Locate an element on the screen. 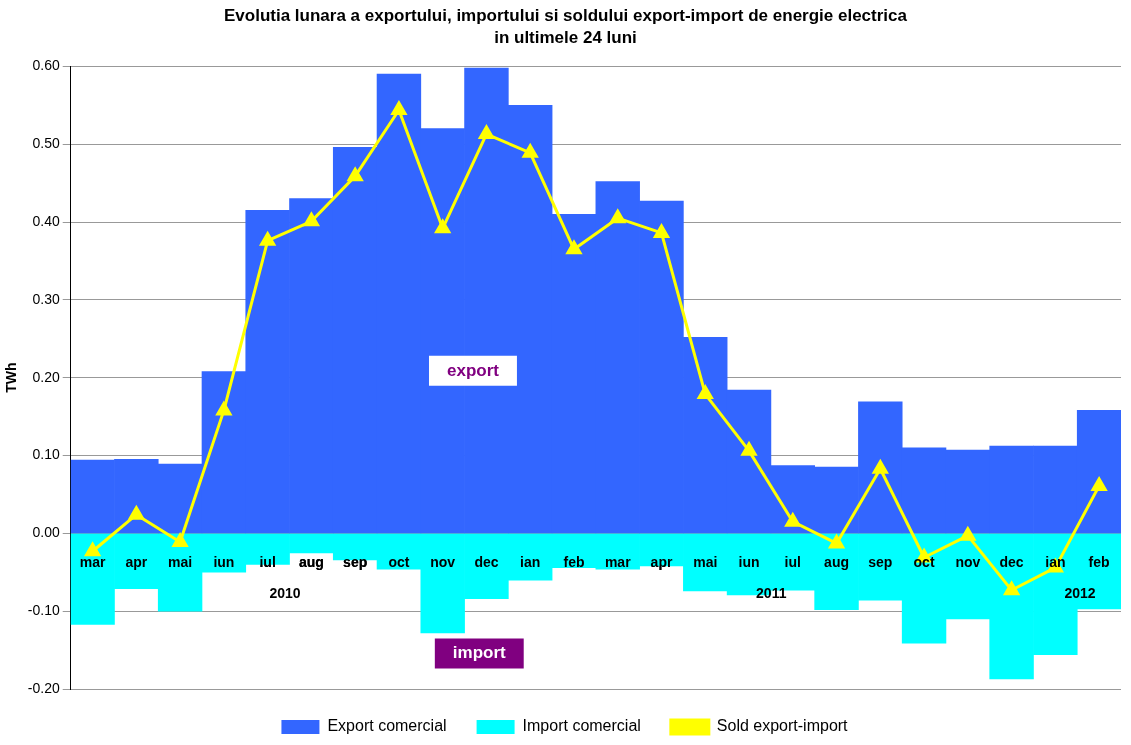 The height and width of the screenshot is (745, 1131). x-tick-label: ian is located at coordinates (530, 561).